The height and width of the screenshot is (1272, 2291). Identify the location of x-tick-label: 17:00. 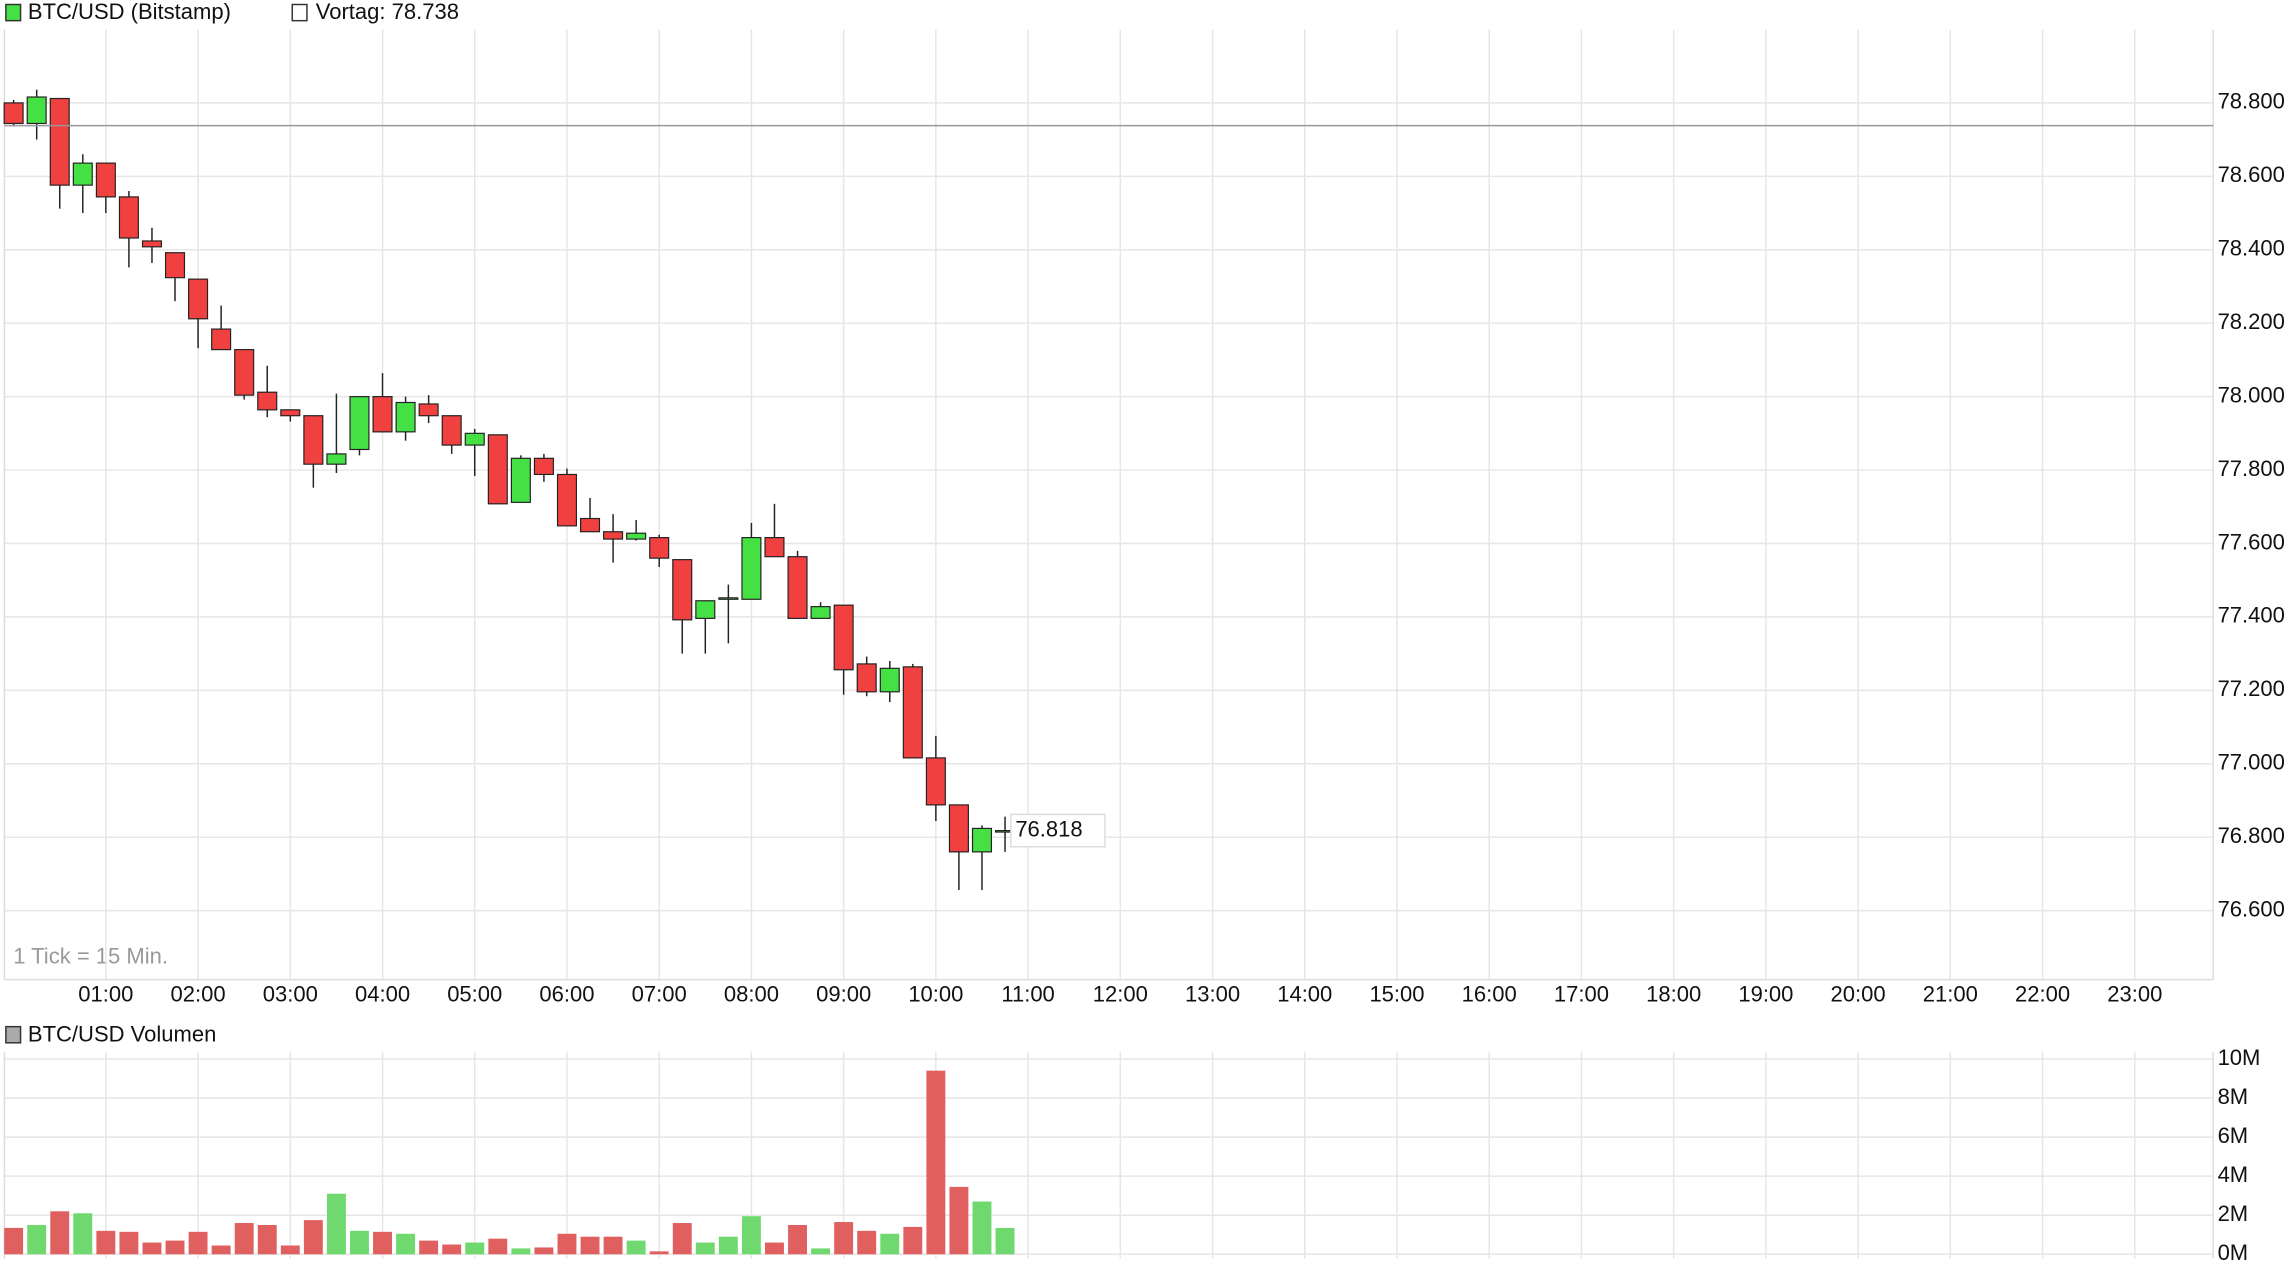
(1581, 994).